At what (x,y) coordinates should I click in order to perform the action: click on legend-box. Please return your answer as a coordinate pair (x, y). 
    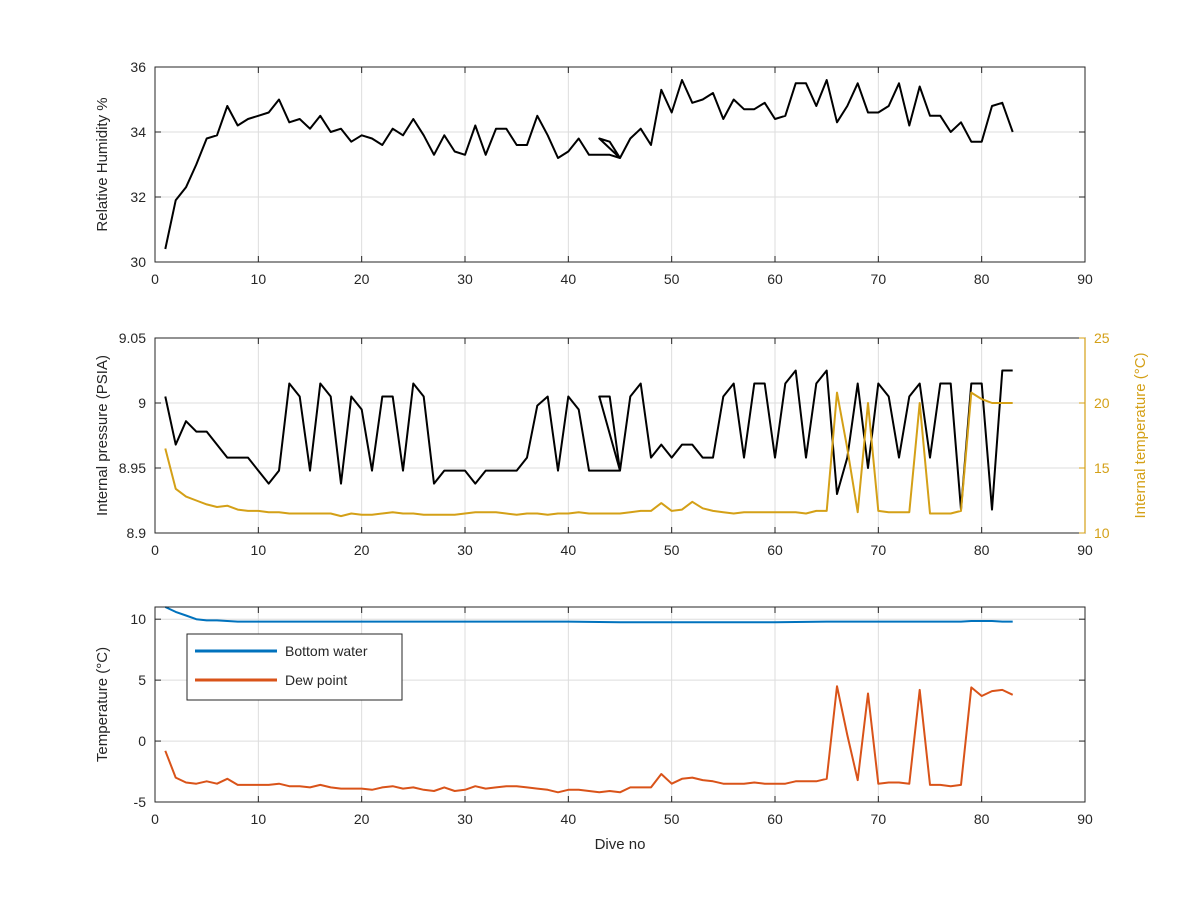
    Looking at the image, I should click on (294, 667).